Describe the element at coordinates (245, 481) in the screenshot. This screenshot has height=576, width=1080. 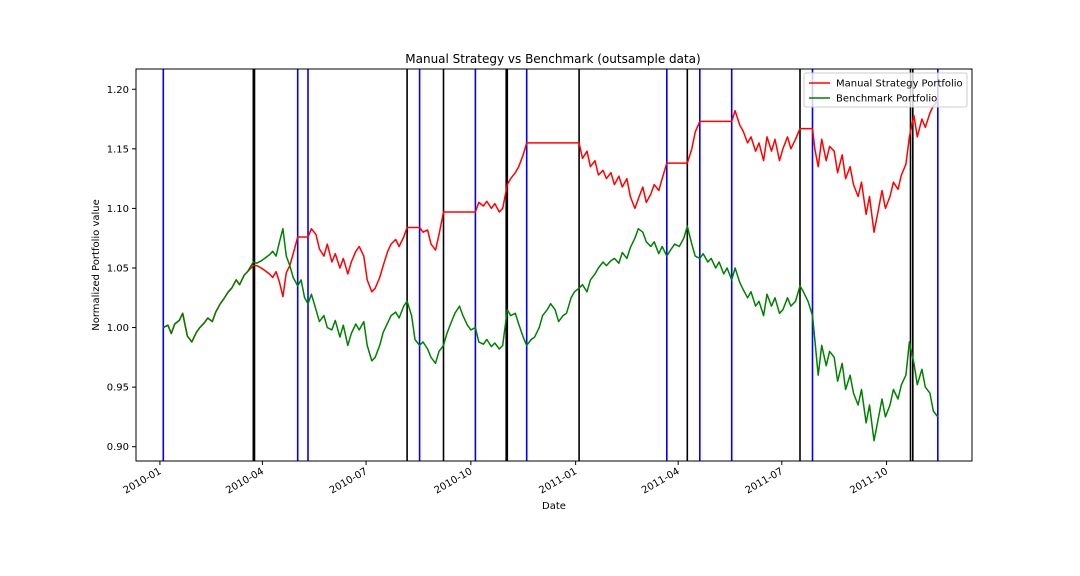
I see `x-tick-label: 2010-04` at that location.